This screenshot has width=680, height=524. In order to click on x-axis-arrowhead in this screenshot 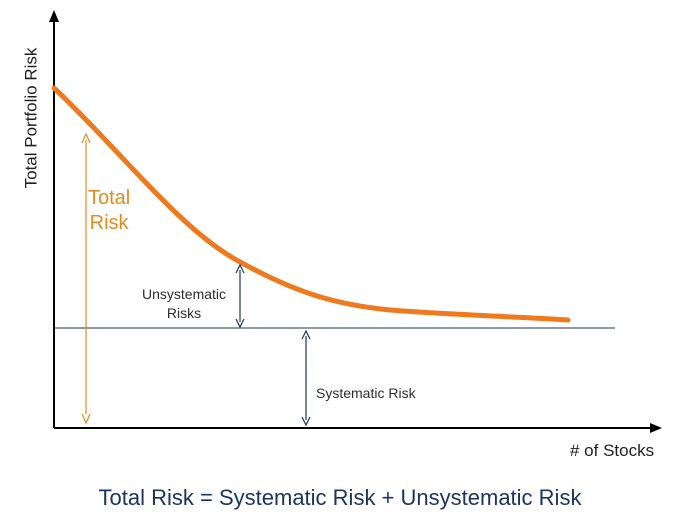, I will do `click(656, 428)`.